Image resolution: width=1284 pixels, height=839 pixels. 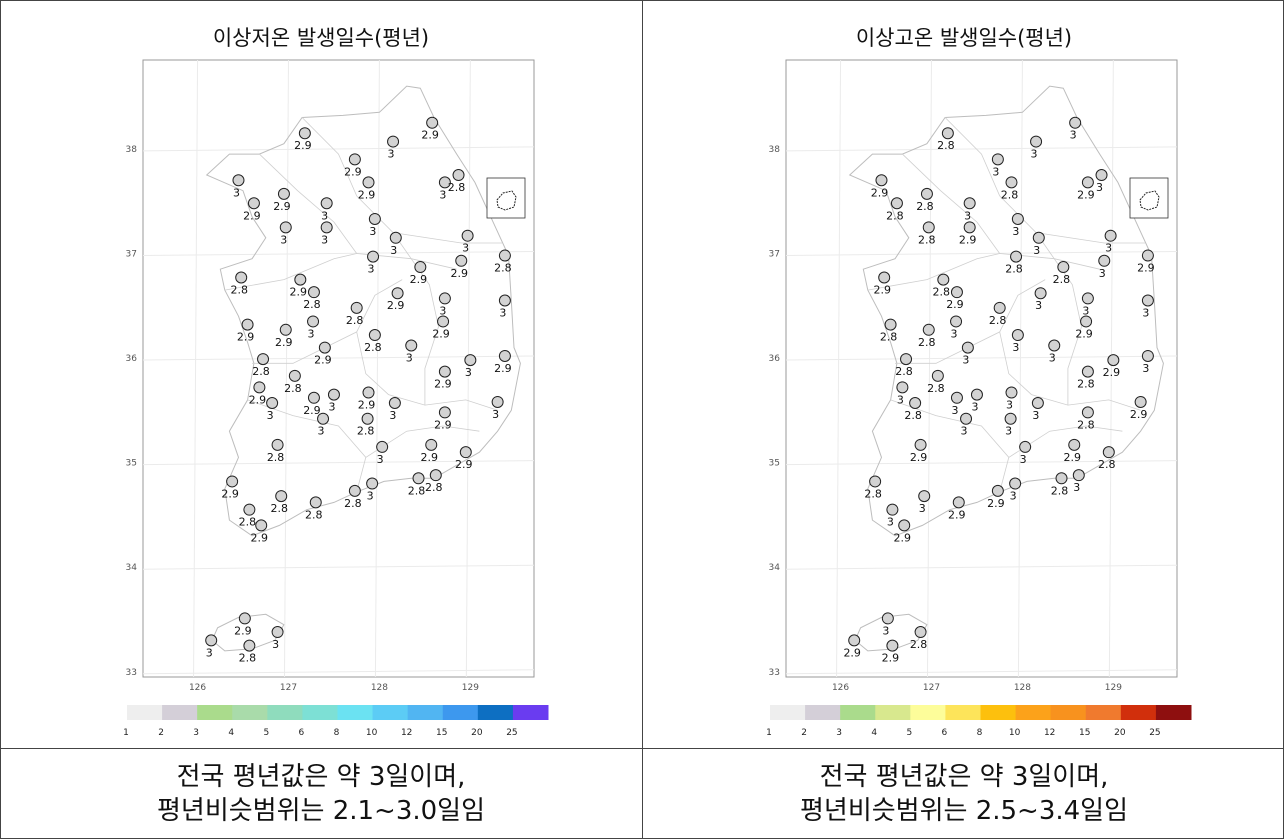 I want to click on longitude-tick-label: 128, so click(x=1022, y=688).